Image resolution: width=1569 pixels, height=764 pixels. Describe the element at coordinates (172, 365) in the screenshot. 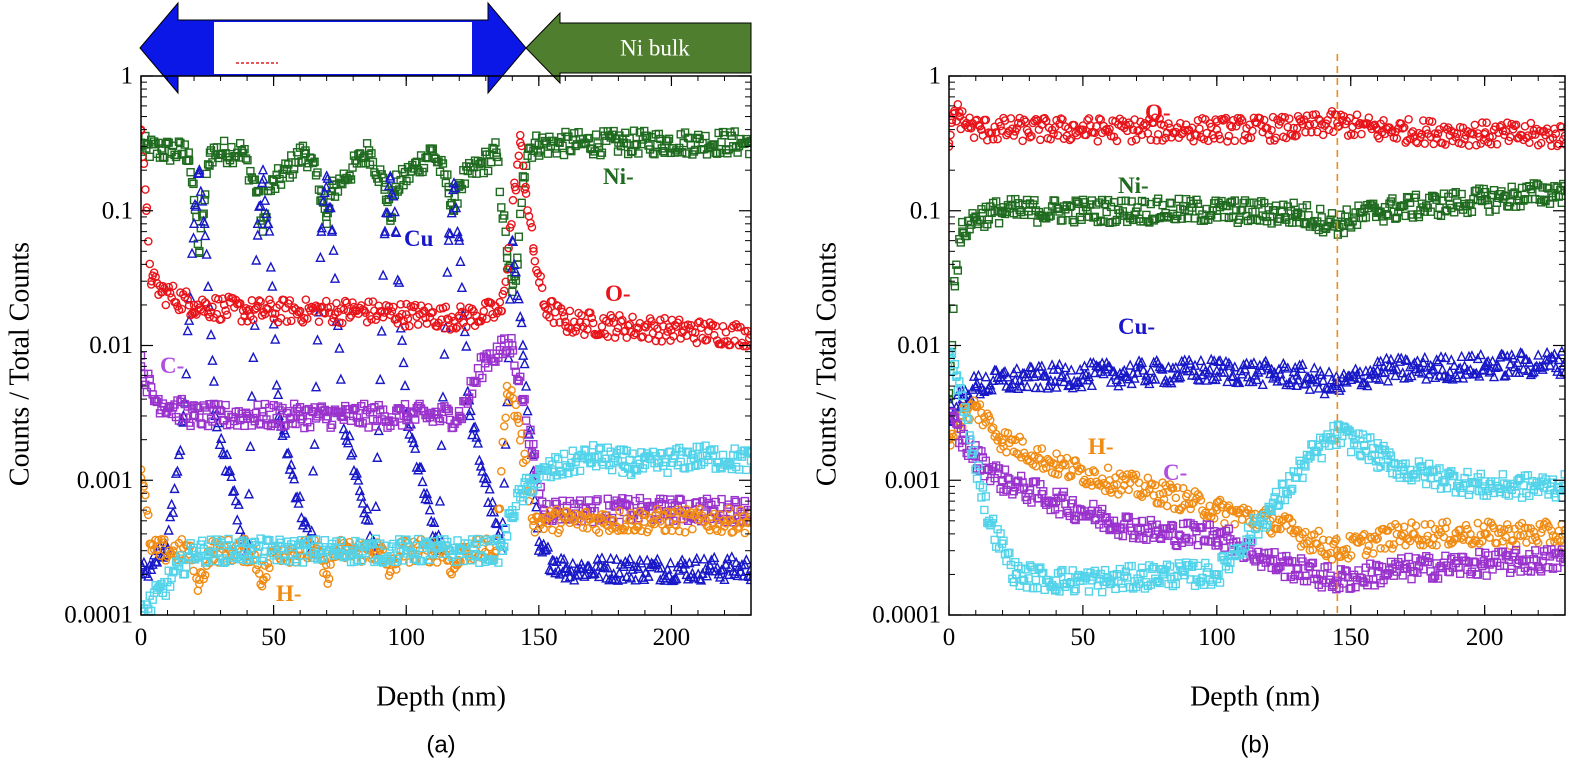

I see `series-label-a-c: C-` at that location.